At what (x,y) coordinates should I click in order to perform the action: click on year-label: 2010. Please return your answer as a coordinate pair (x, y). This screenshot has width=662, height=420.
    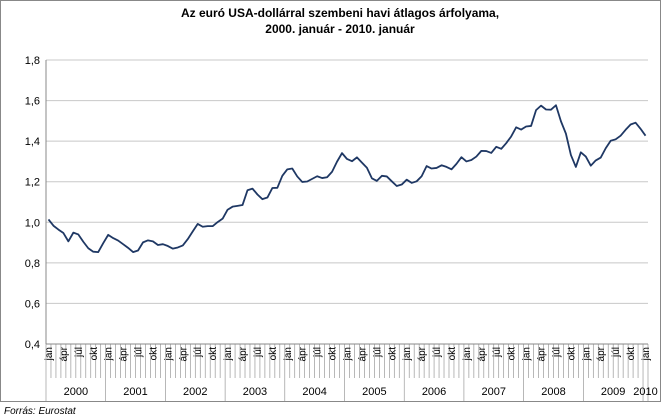
    Looking at the image, I should click on (645, 392).